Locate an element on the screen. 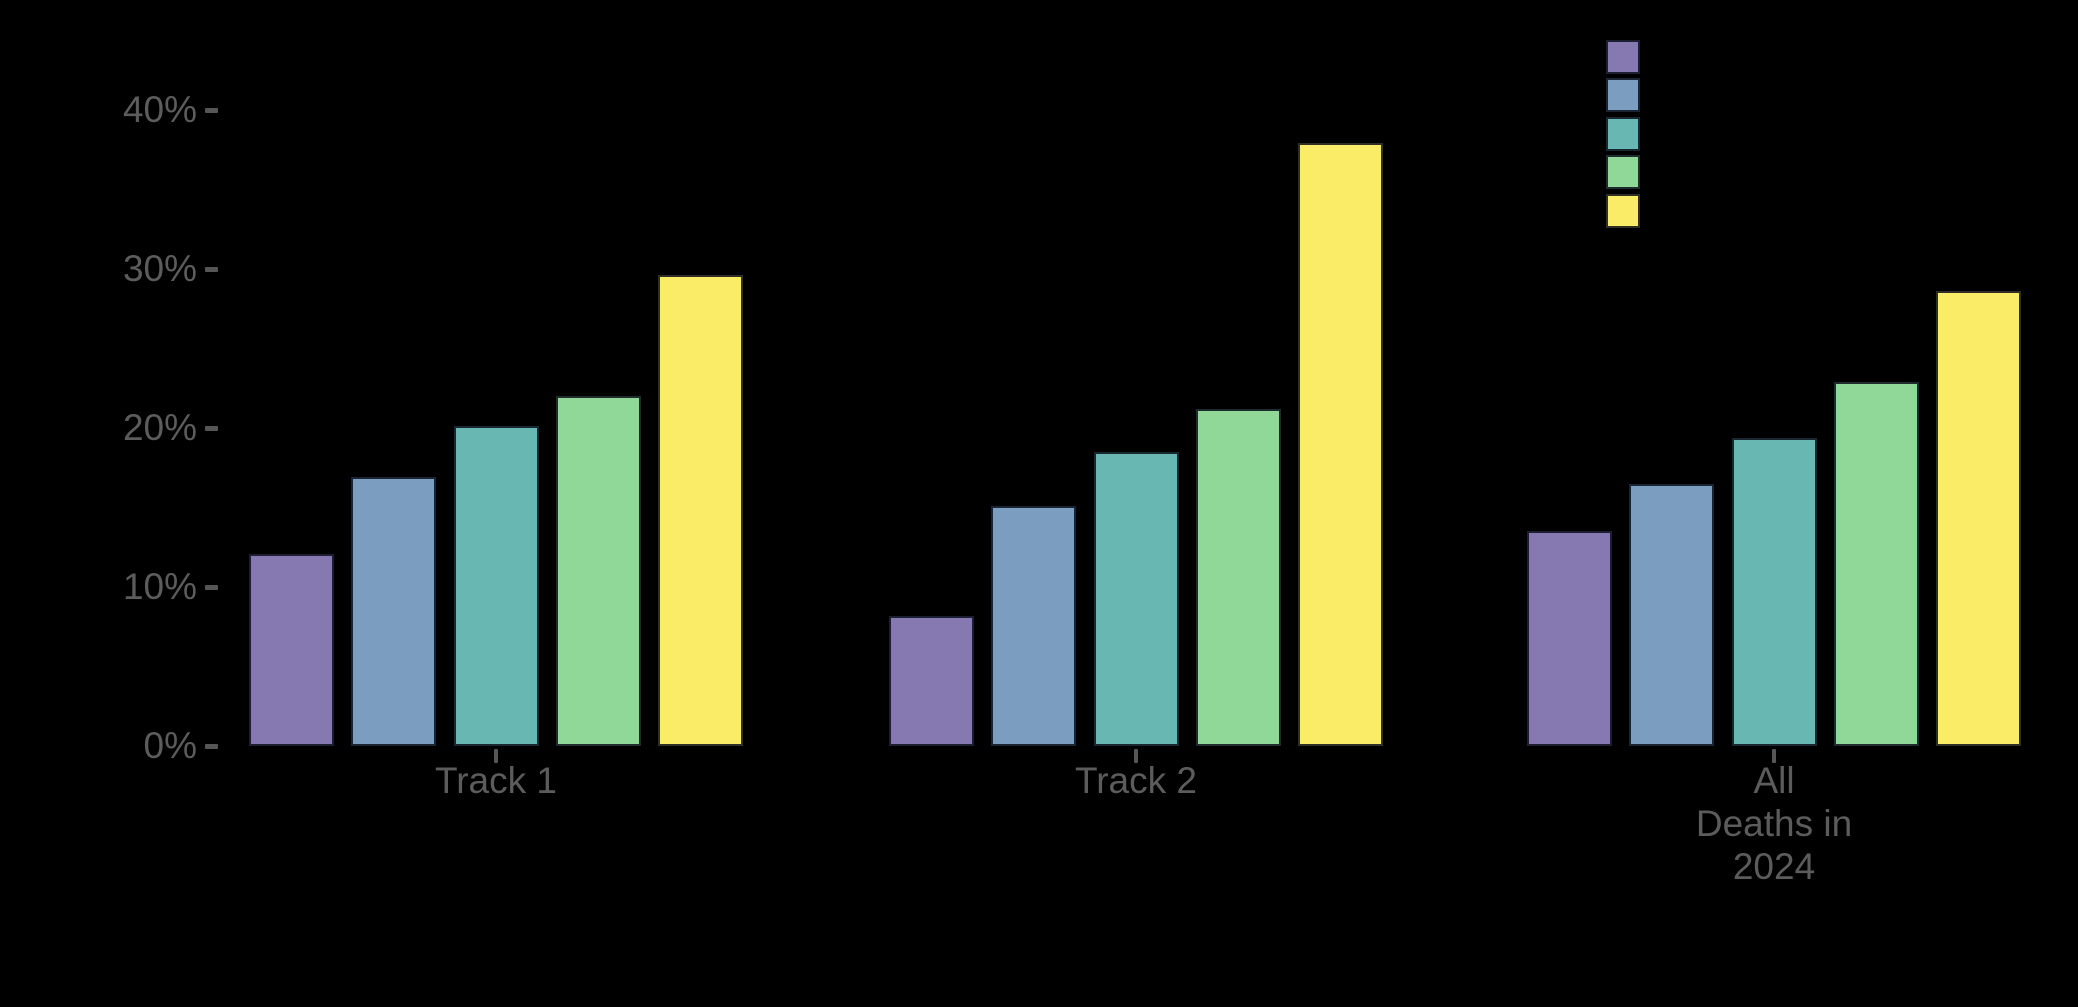  y-axis-tick-label: 30% is located at coordinates (159, 268).